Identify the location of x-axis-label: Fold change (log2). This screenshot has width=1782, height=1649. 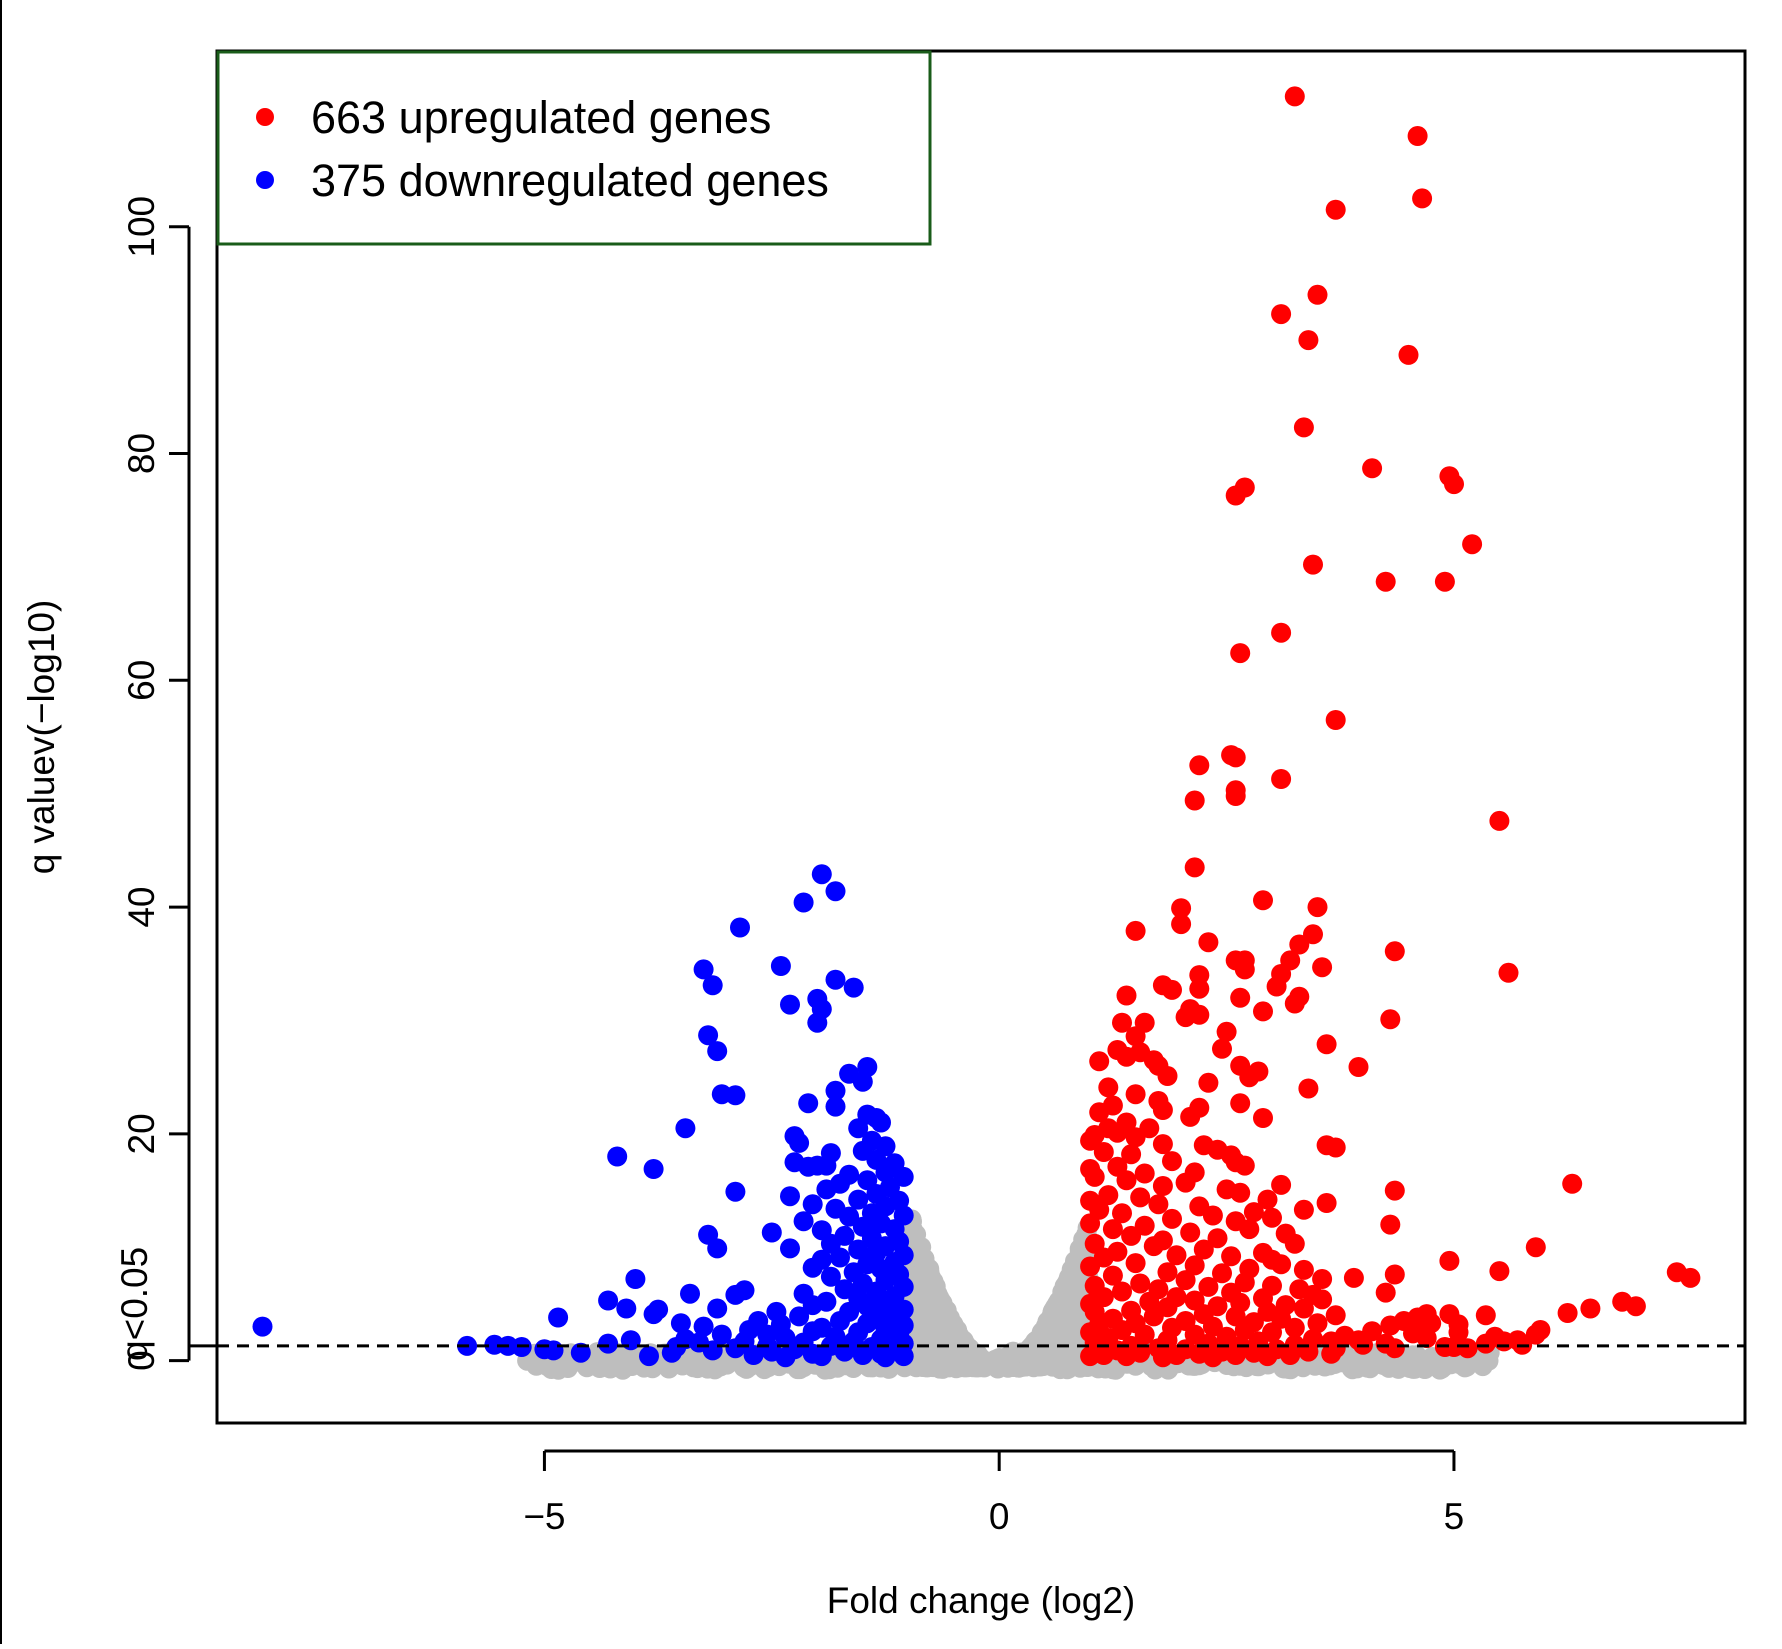
(981, 1600).